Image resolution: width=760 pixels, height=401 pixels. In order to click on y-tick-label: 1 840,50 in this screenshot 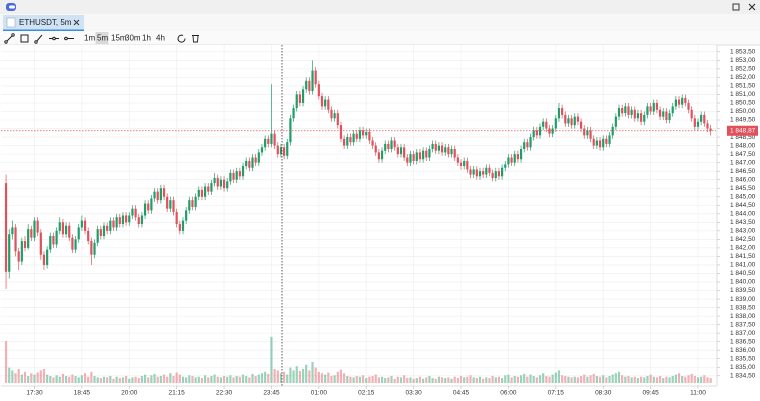, I will do `click(743, 273)`.